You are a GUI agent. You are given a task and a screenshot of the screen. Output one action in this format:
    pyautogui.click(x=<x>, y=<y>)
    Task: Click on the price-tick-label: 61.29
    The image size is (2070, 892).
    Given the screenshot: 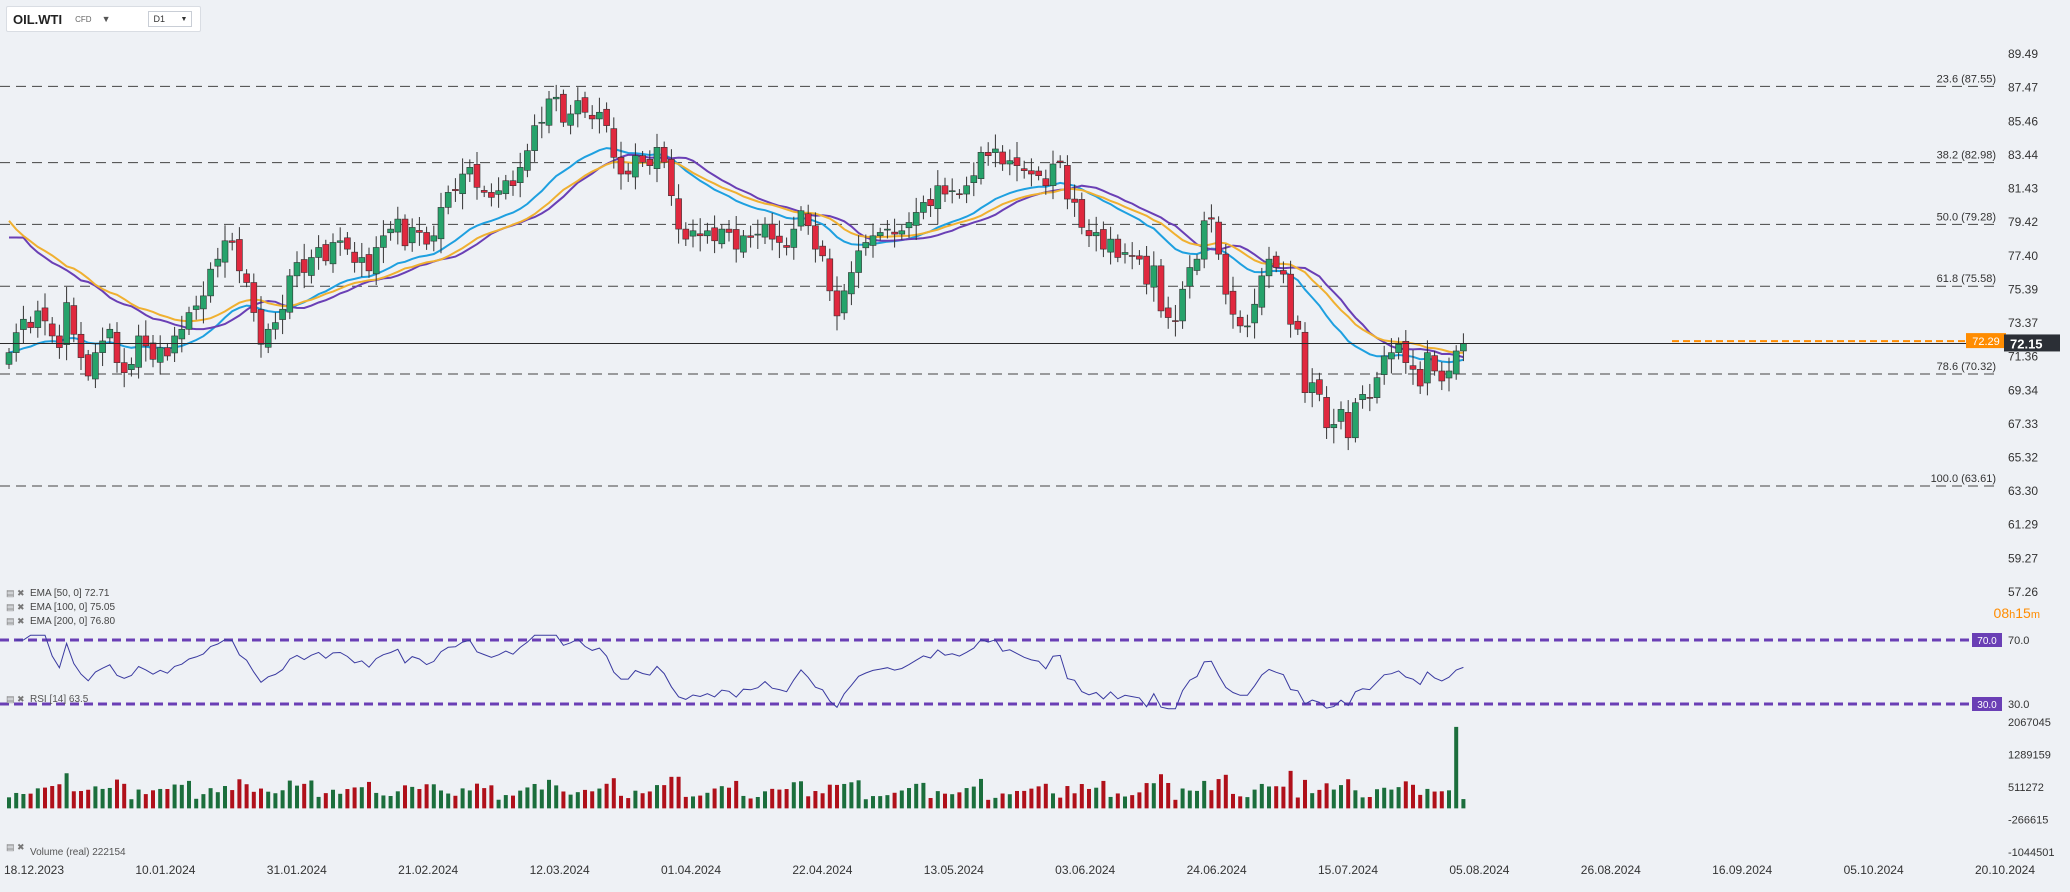 What is the action you would take?
    pyautogui.click(x=2023, y=525)
    